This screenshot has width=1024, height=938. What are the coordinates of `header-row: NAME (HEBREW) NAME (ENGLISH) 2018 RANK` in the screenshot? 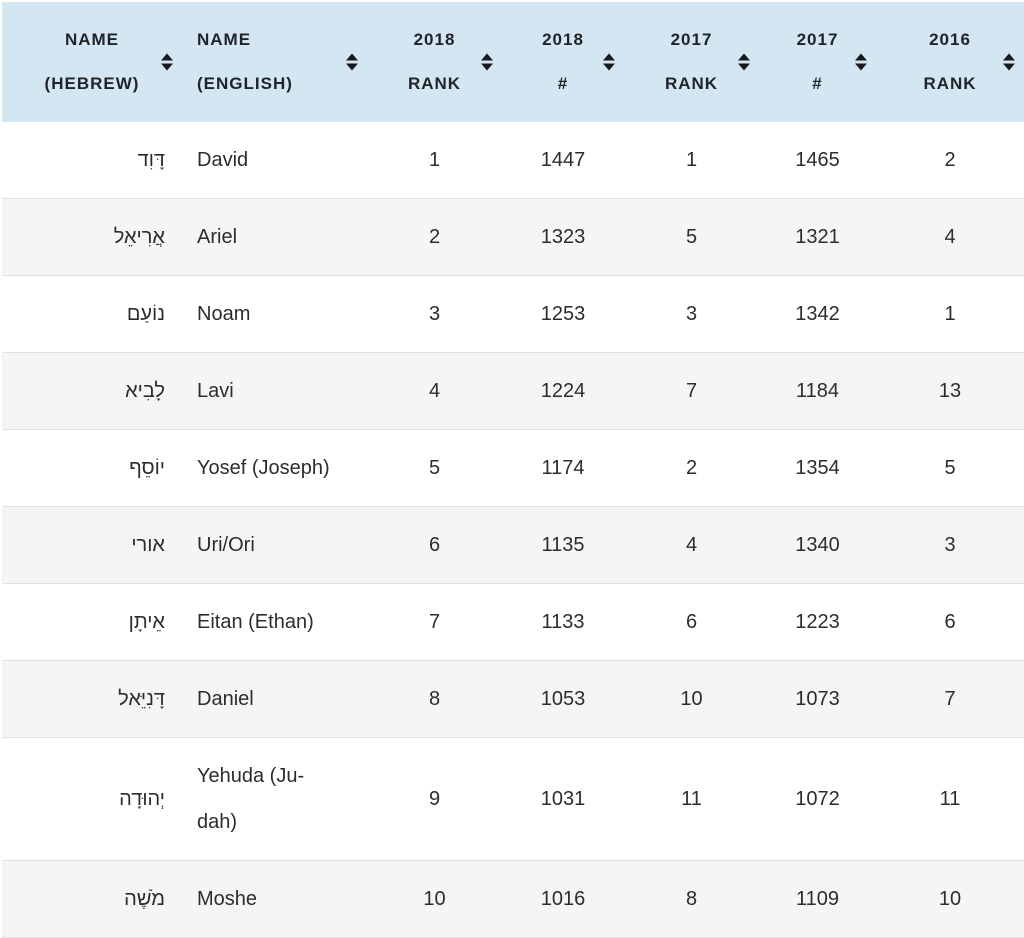 It's located at (513, 62).